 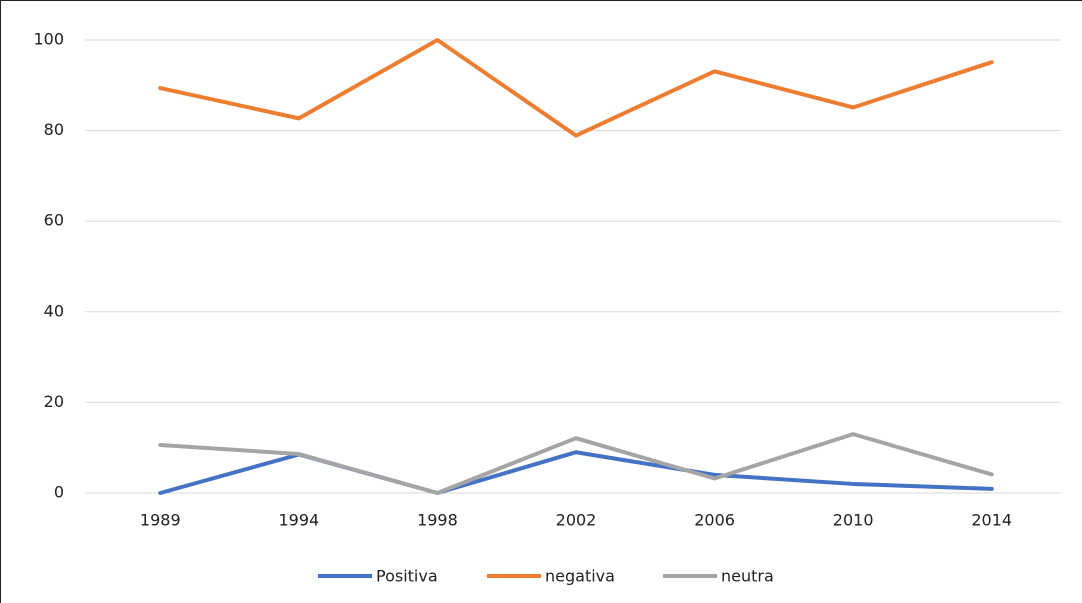 I want to click on y-tick-label: 40, so click(x=54, y=310).